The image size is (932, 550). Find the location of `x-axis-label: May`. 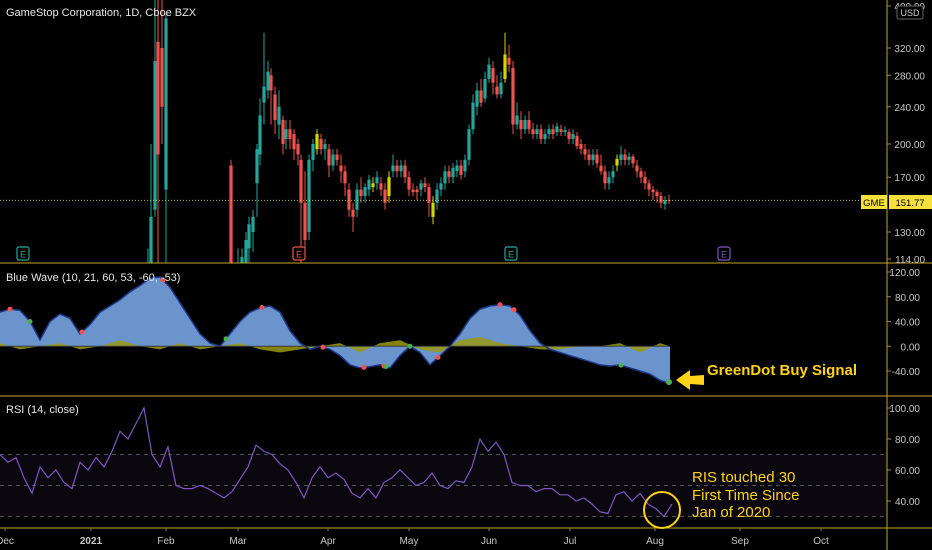

x-axis-label: May is located at coordinates (409, 541).